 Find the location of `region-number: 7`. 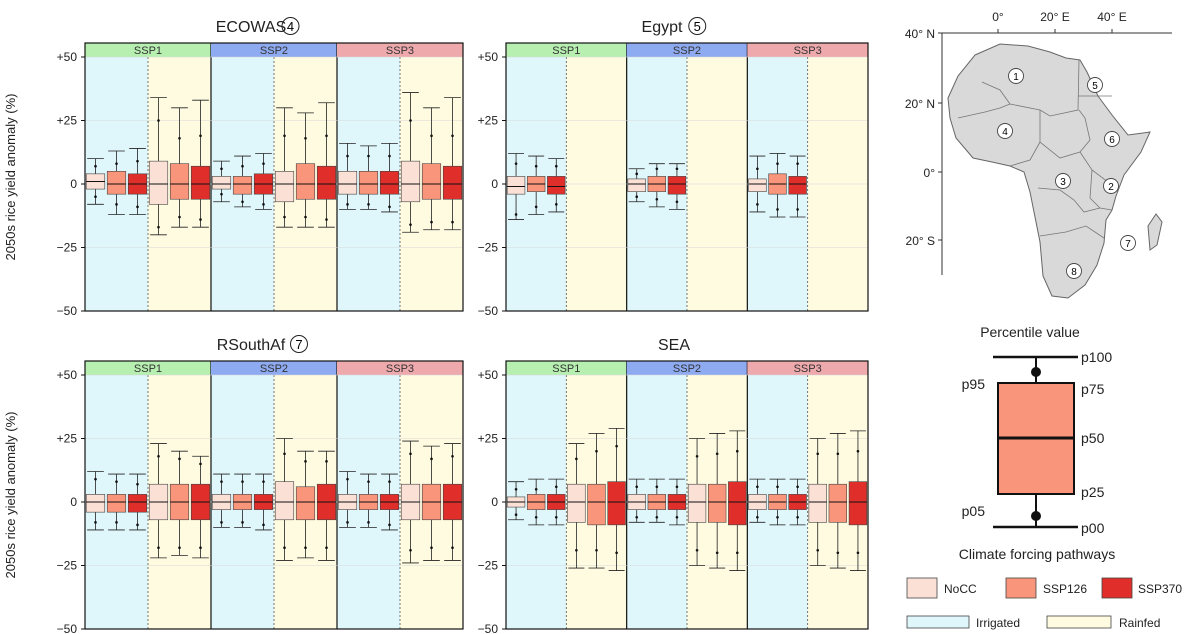

region-number: 7 is located at coordinates (298, 344).